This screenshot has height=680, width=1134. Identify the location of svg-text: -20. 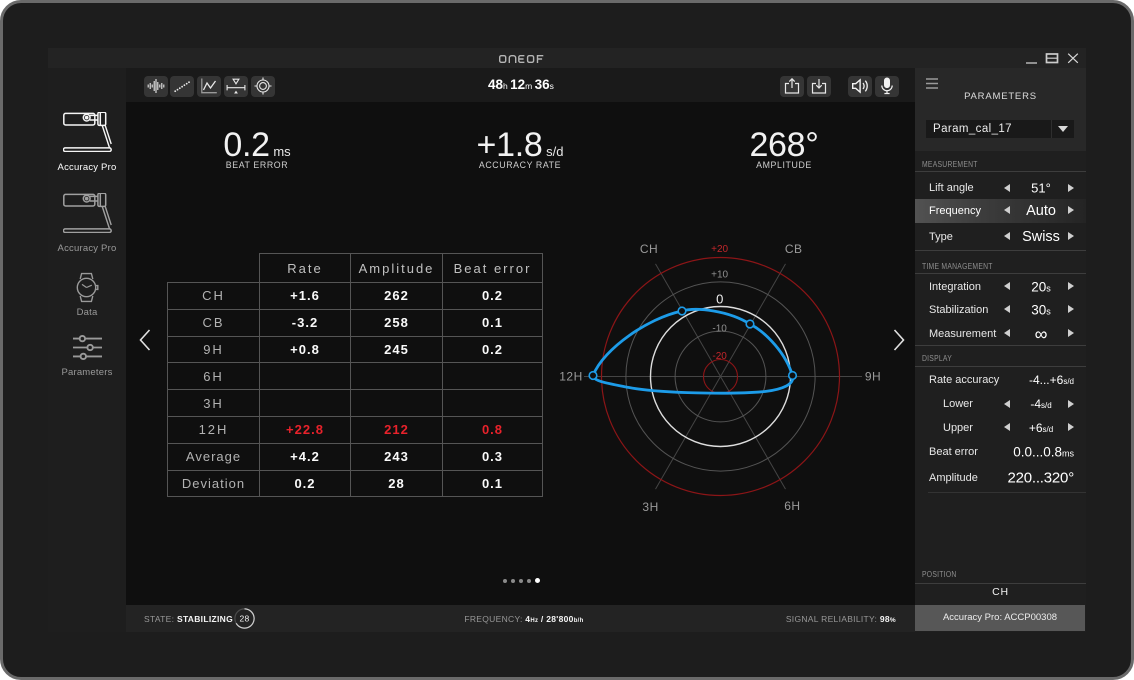
(719, 356).